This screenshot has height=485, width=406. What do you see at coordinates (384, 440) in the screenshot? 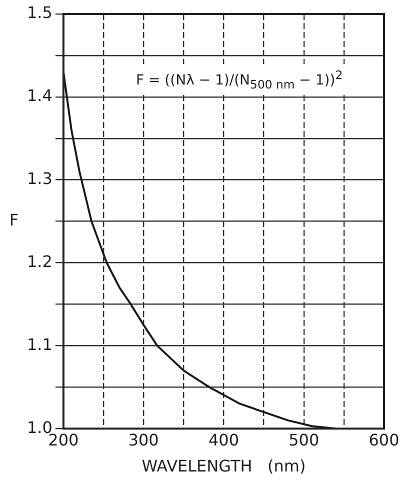
I see `x-tick-label: 600` at bounding box center [384, 440].